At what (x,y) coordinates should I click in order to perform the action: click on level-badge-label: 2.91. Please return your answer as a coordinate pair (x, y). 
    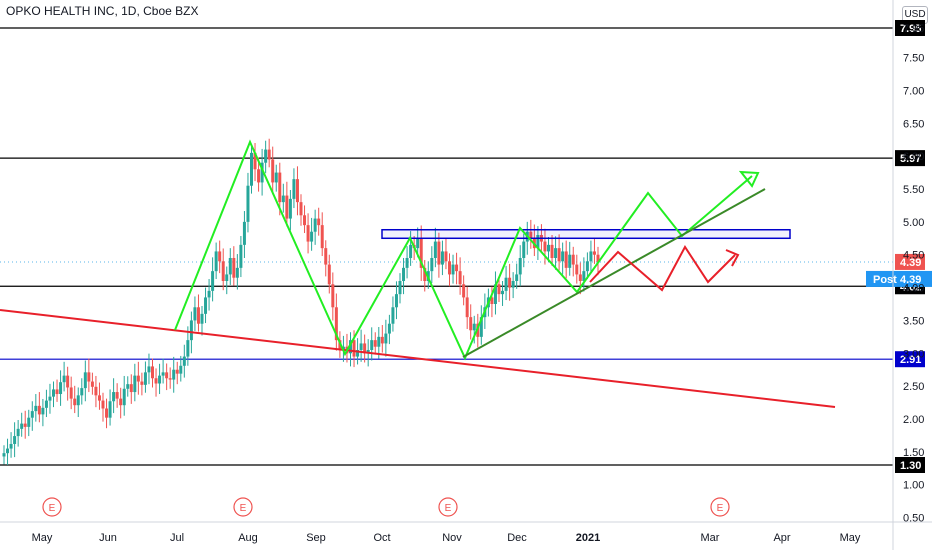
    Looking at the image, I should click on (910, 360).